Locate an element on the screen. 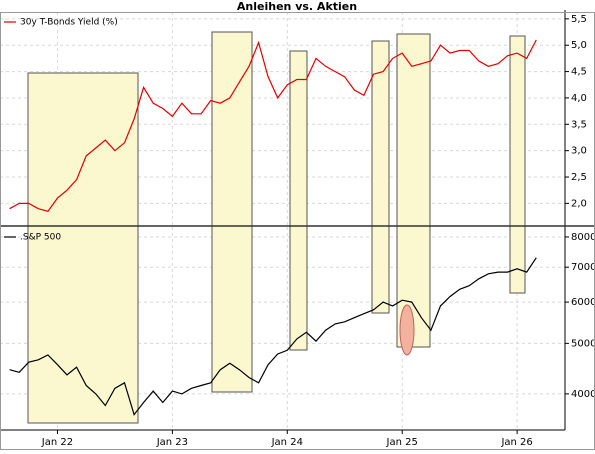 This screenshot has width=595, height=454. y-tick-label: 2,0 is located at coordinates (579, 203).